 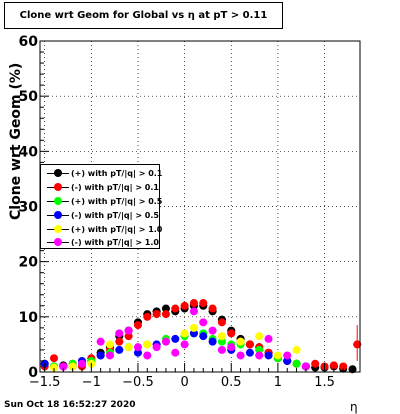 I want to click on y-axis-label: Clone wrt Geom (%), so click(x=16, y=141).